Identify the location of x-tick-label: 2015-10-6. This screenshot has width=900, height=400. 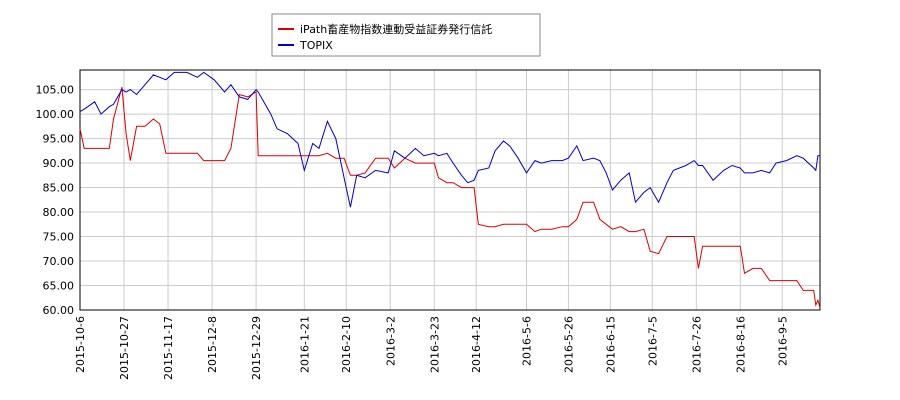
(80, 344).